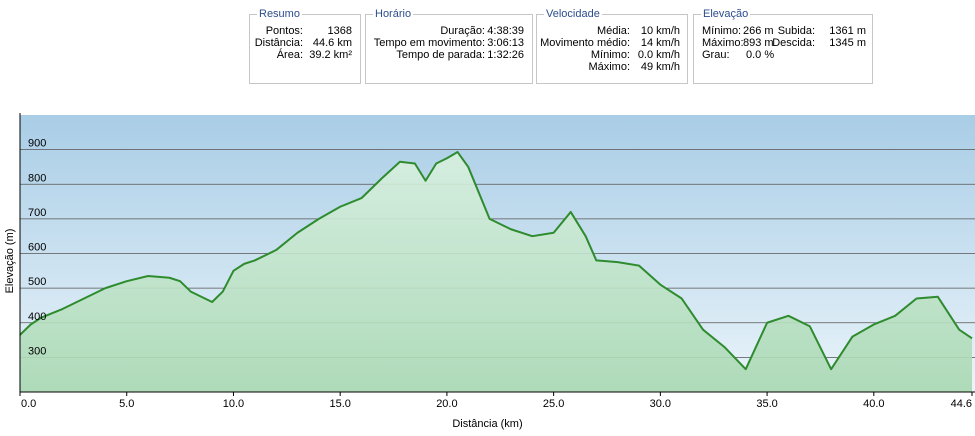 The image size is (975, 436). I want to click on x-tick-label: 5.0, so click(126, 404).